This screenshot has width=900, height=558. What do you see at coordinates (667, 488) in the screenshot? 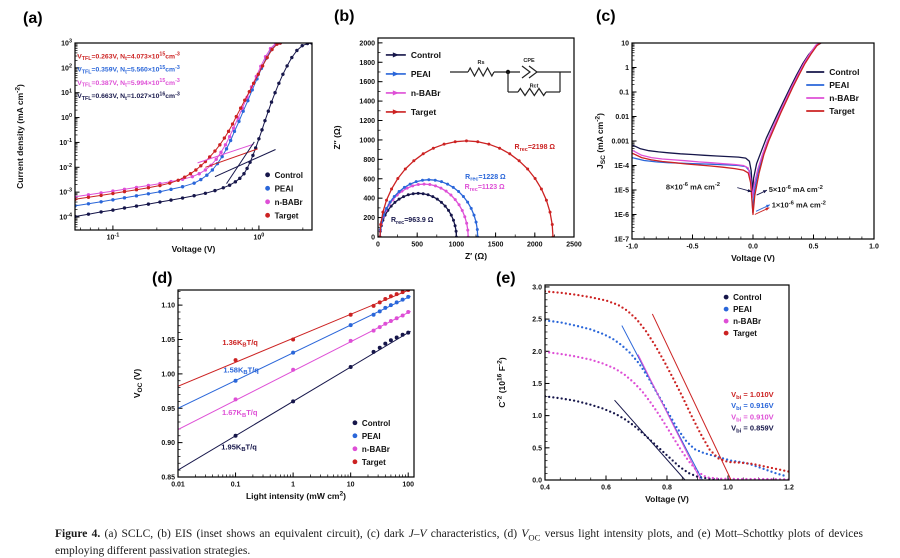
I see `svg-text: 0.8` at bounding box center [667, 488].